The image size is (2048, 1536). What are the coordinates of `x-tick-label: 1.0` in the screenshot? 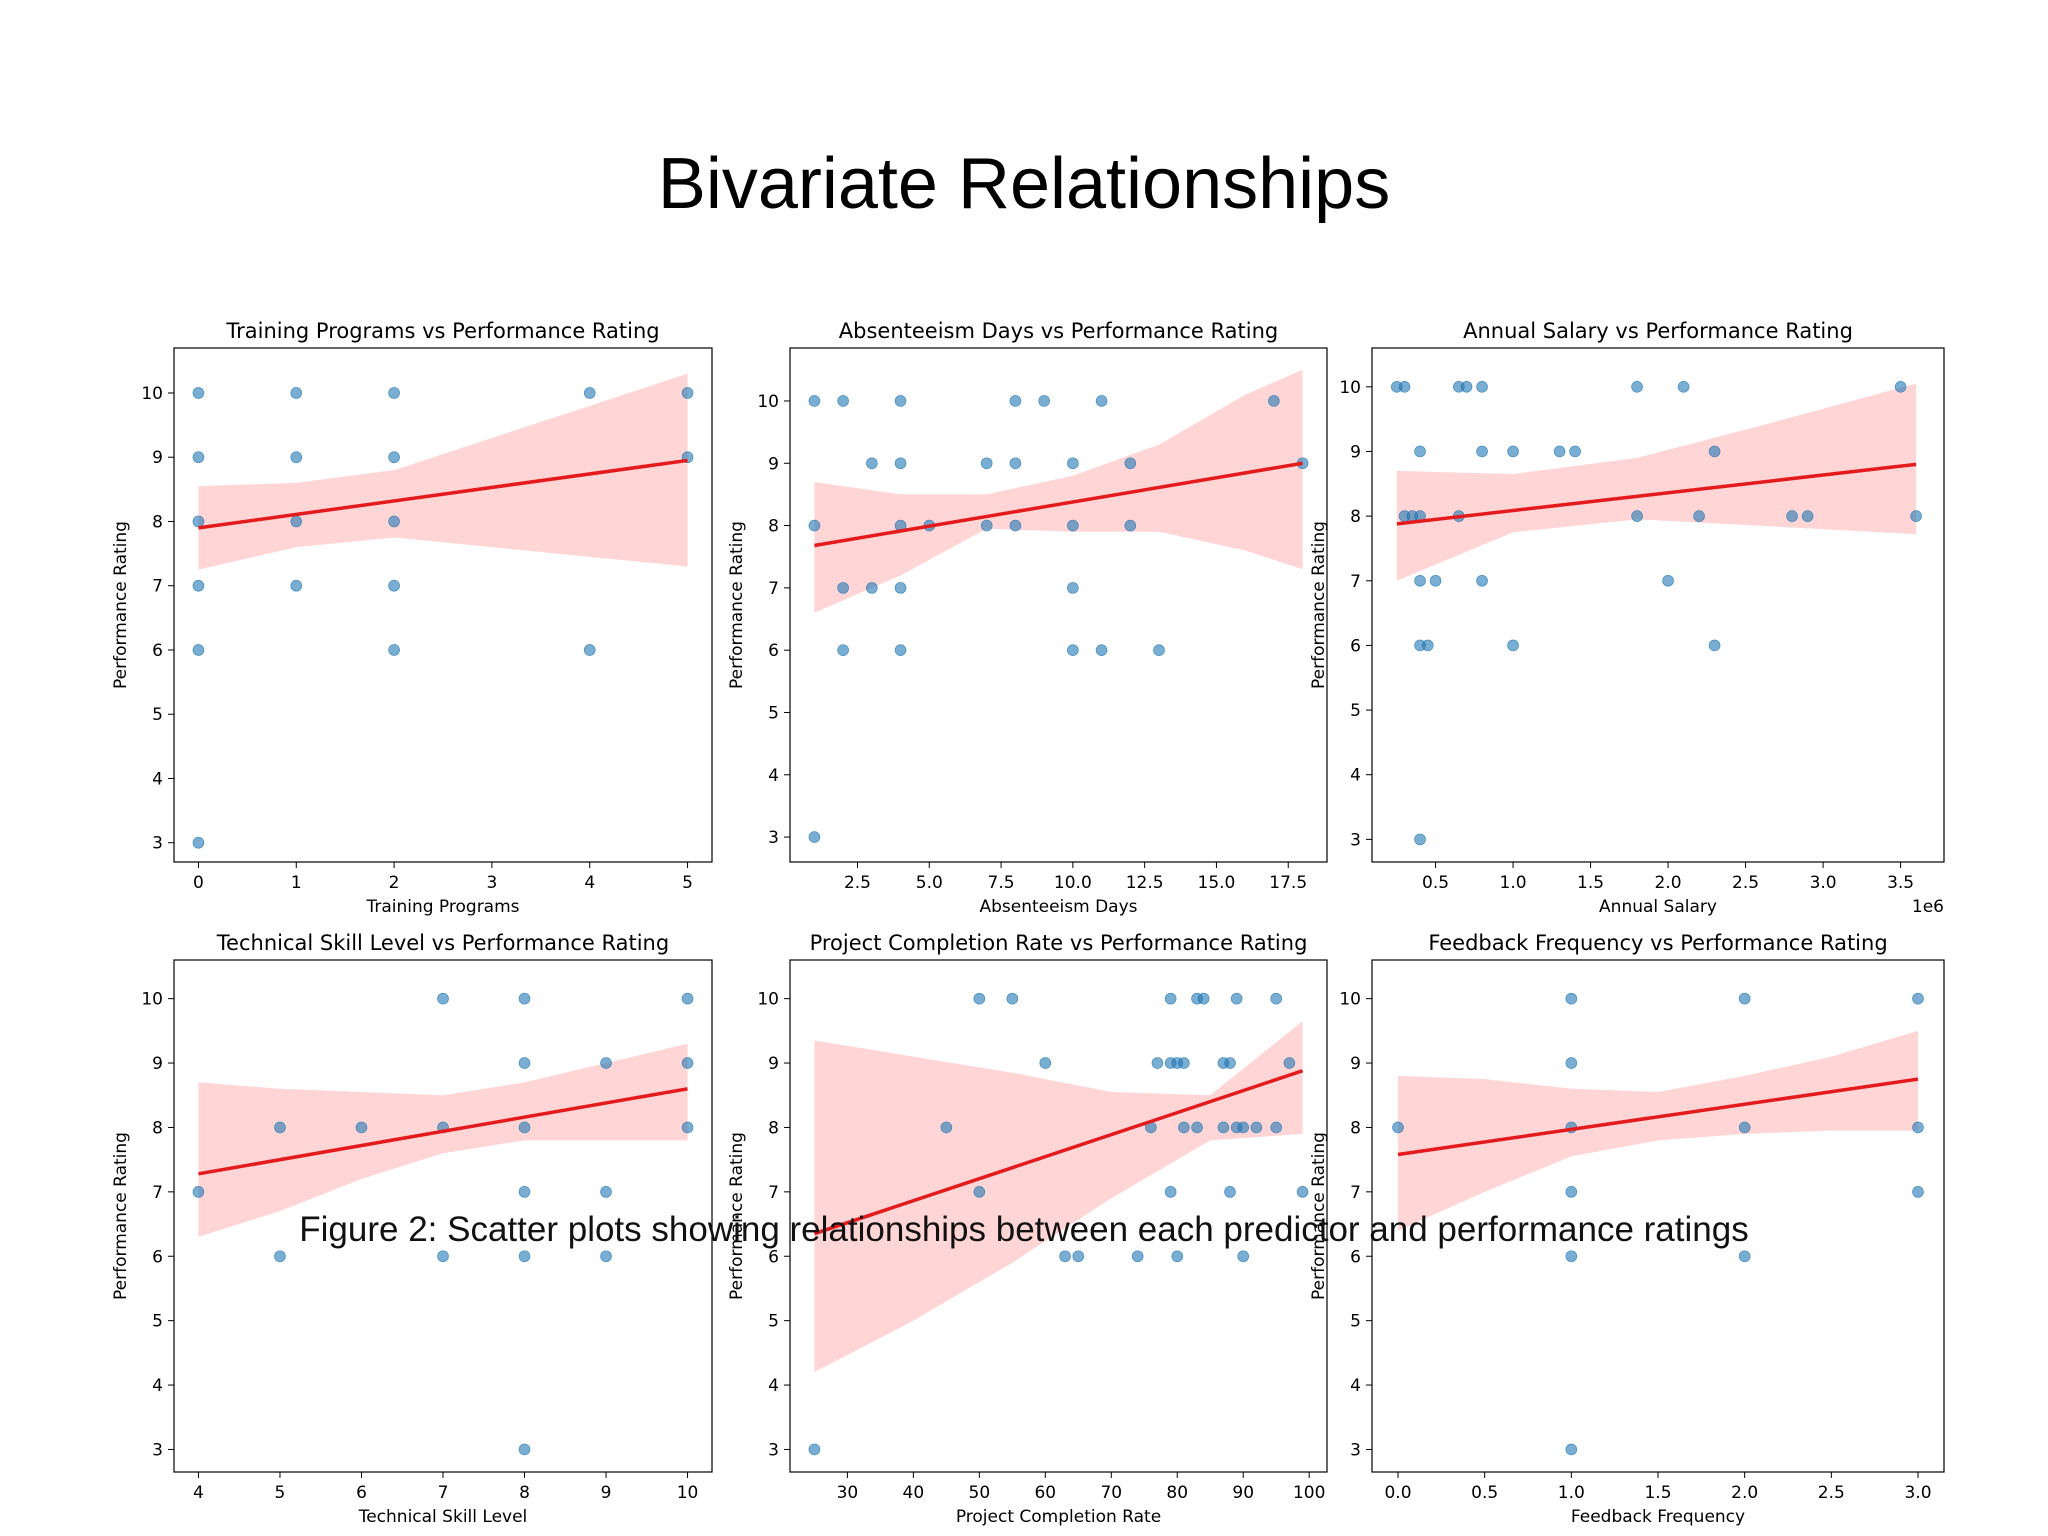 It's located at (1571, 1493).